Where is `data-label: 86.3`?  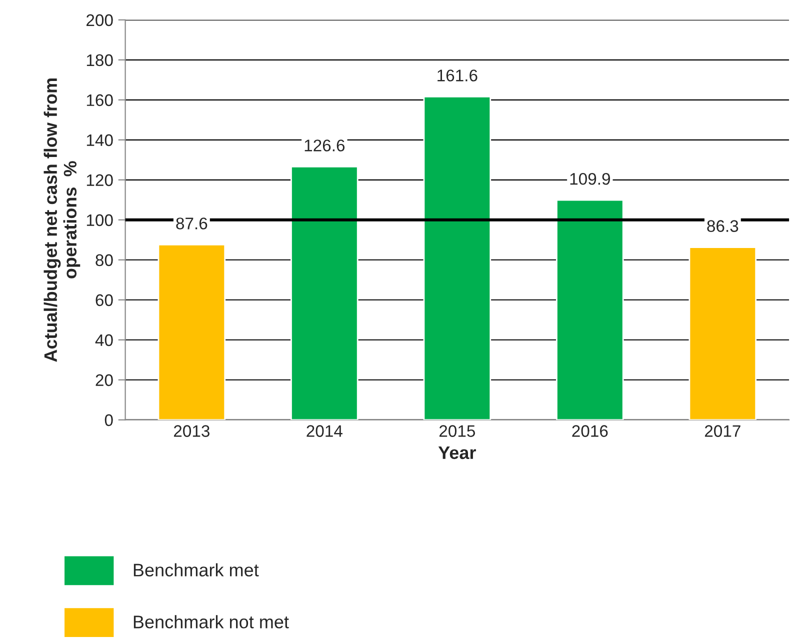 data-label: 86.3 is located at coordinates (722, 226).